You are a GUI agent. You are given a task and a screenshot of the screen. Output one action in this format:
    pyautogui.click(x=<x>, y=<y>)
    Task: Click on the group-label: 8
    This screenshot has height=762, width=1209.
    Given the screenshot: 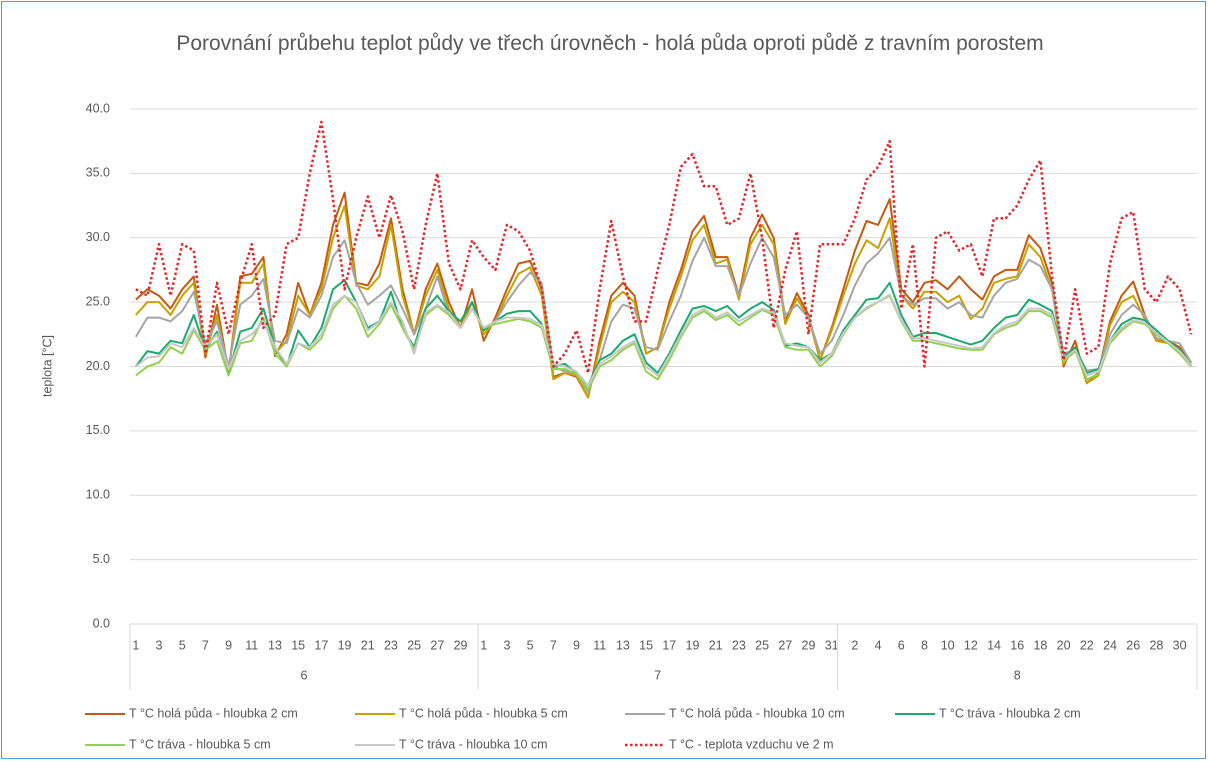 What is the action you would take?
    pyautogui.click(x=1017, y=675)
    